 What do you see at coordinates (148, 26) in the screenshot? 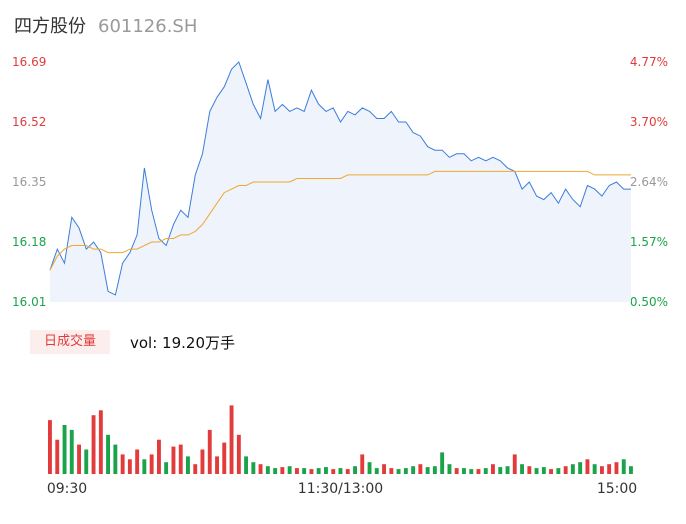
I see `stock-code: 601126.SH` at bounding box center [148, 26].